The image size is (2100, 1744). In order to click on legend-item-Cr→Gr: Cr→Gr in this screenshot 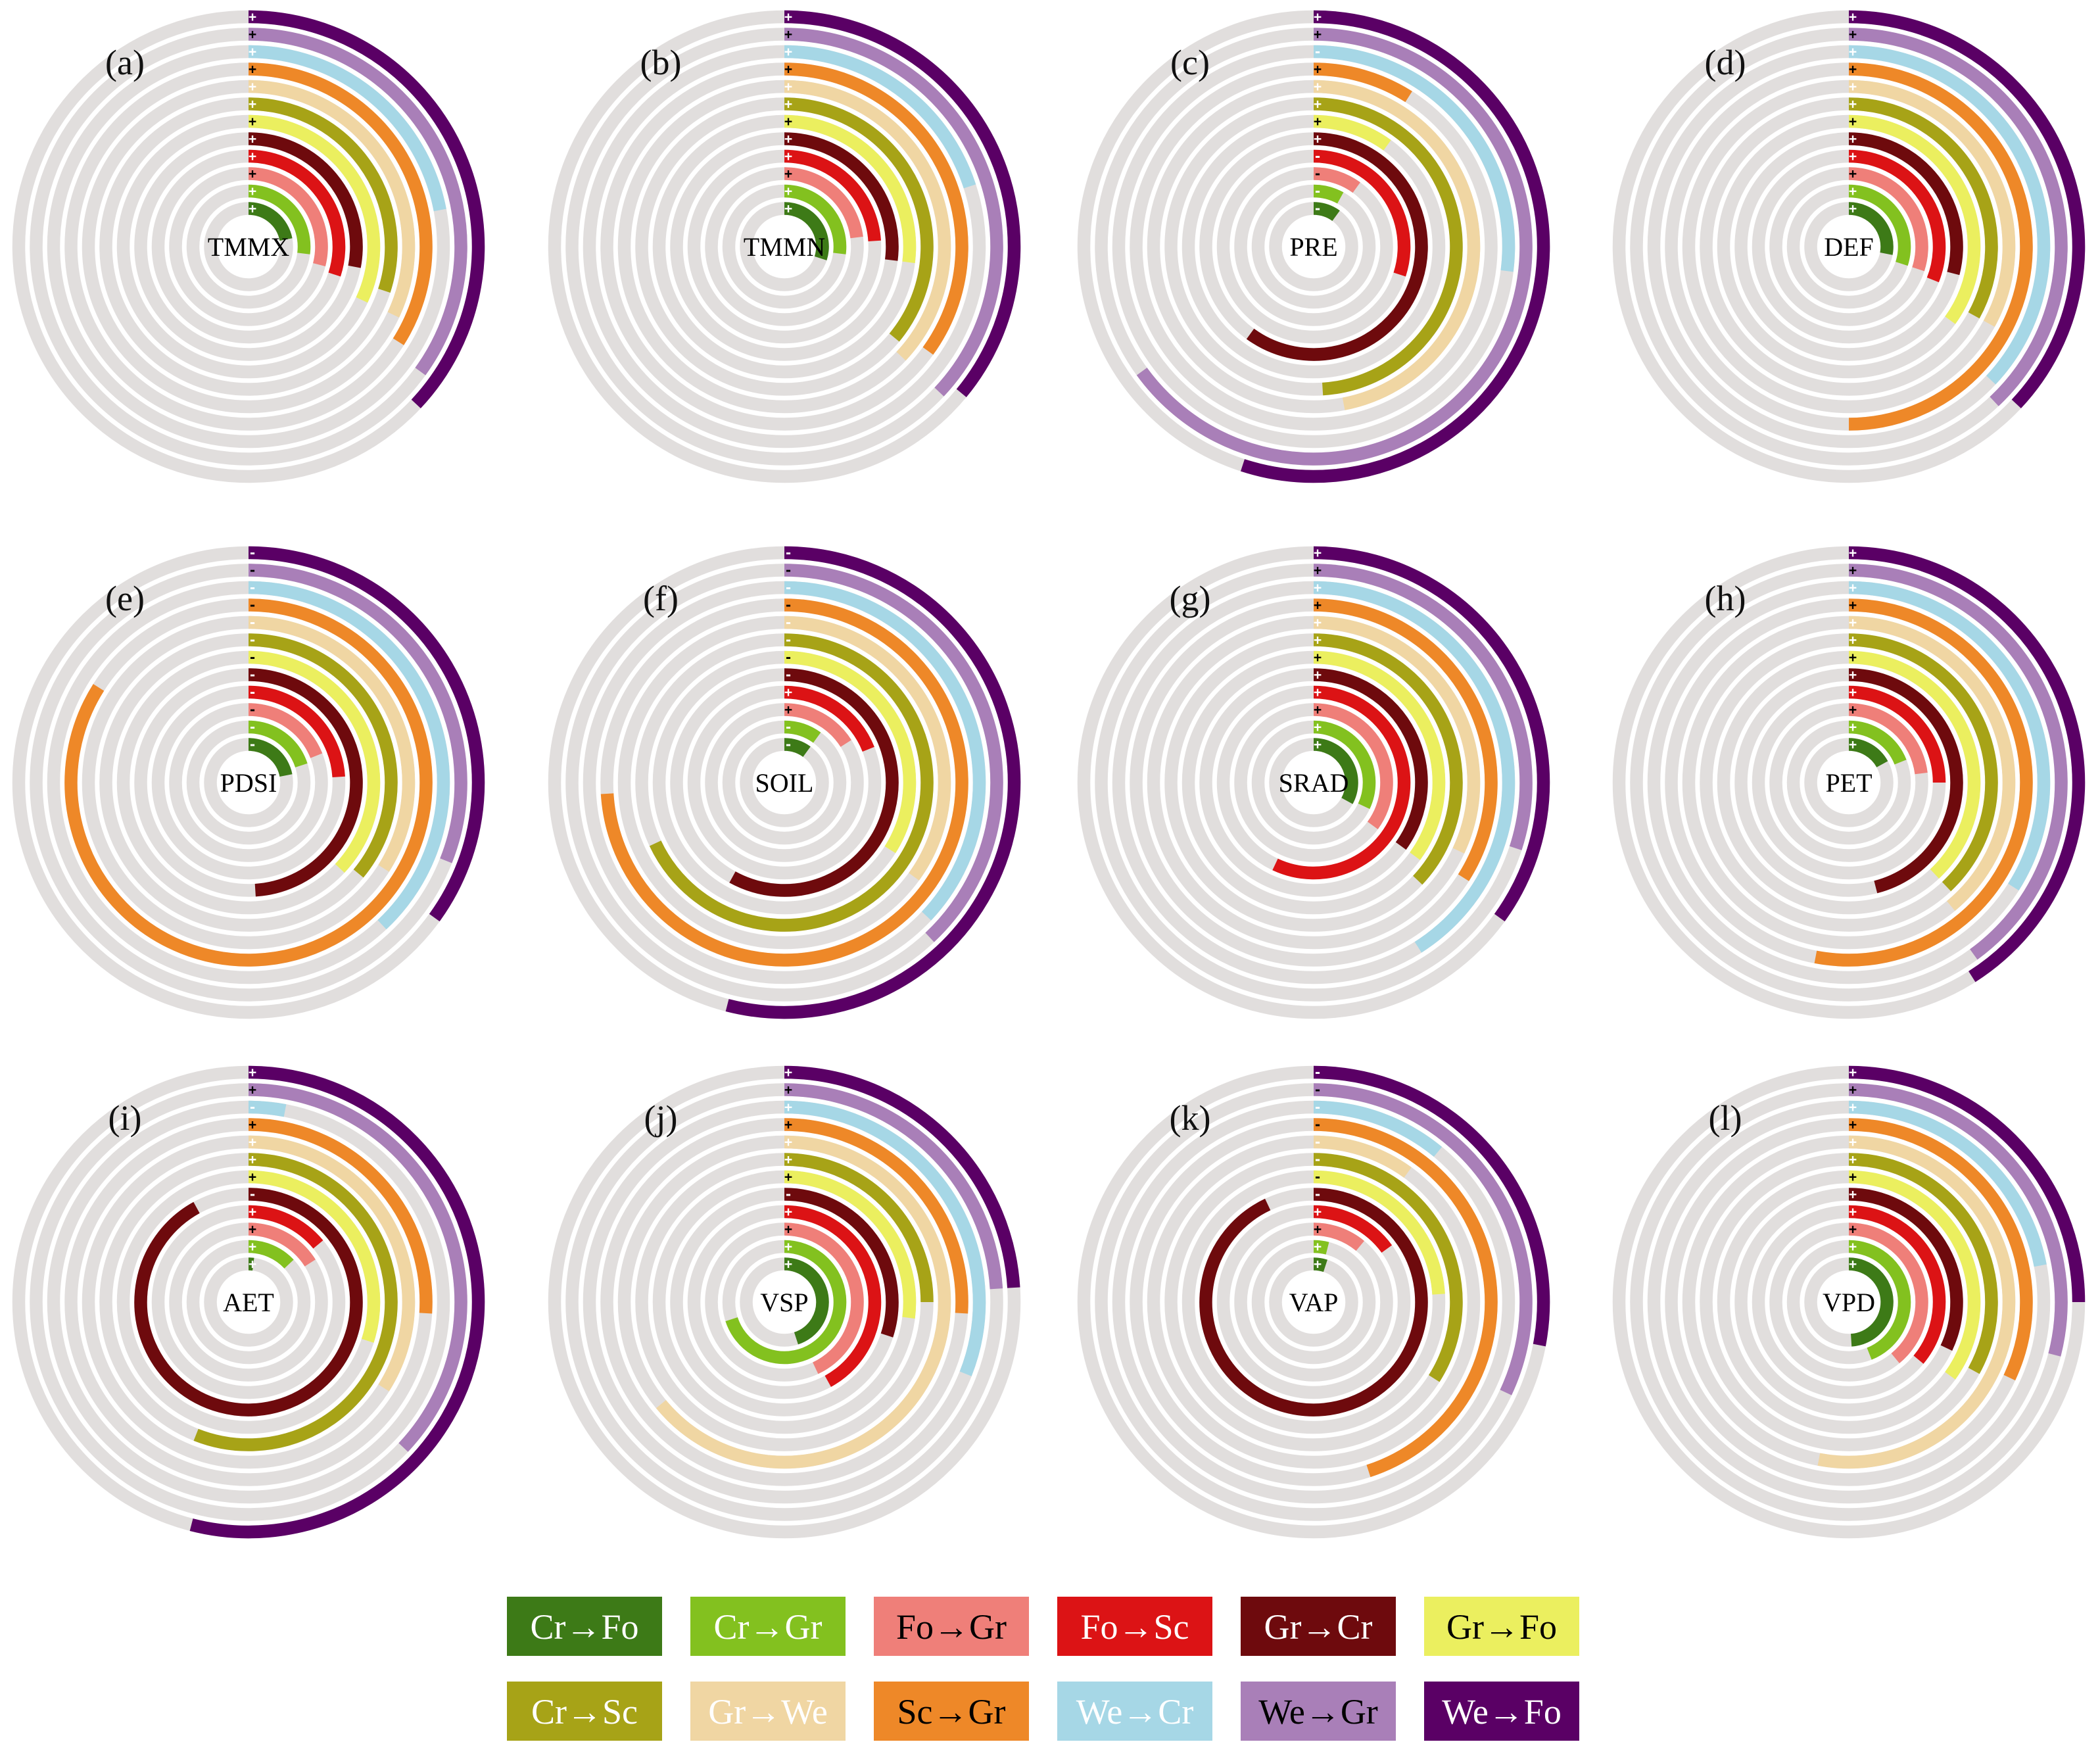, I will do `click(768, 1627)`.